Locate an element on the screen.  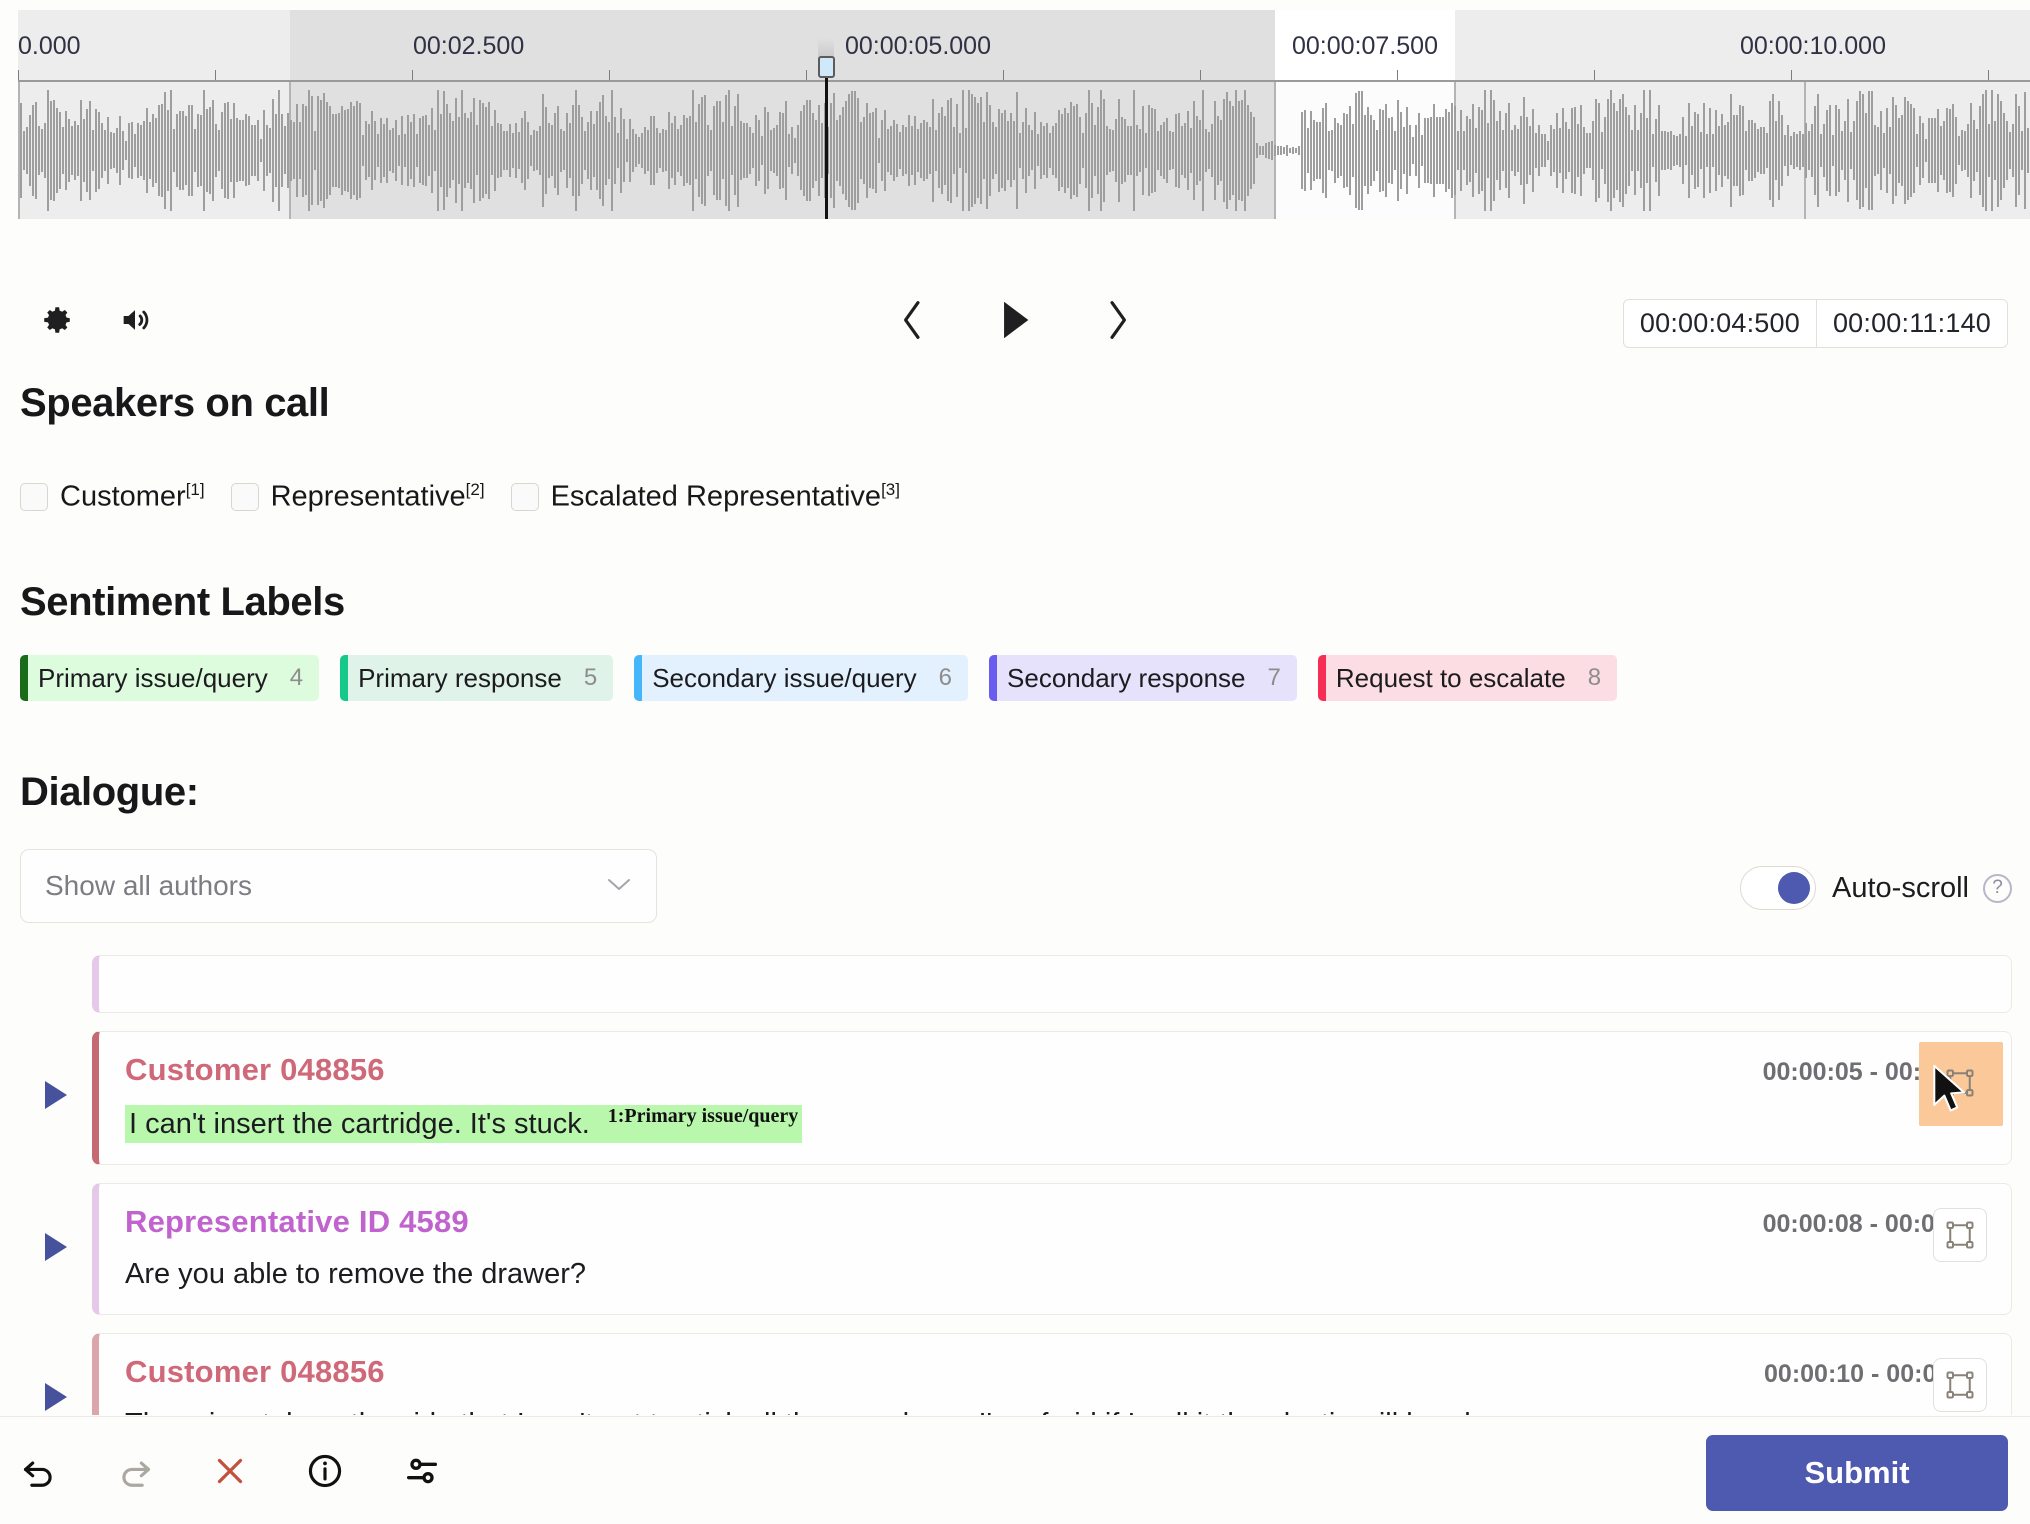
sentiment-label-chip: Primary response 5 is located at coordinates (477, 678).